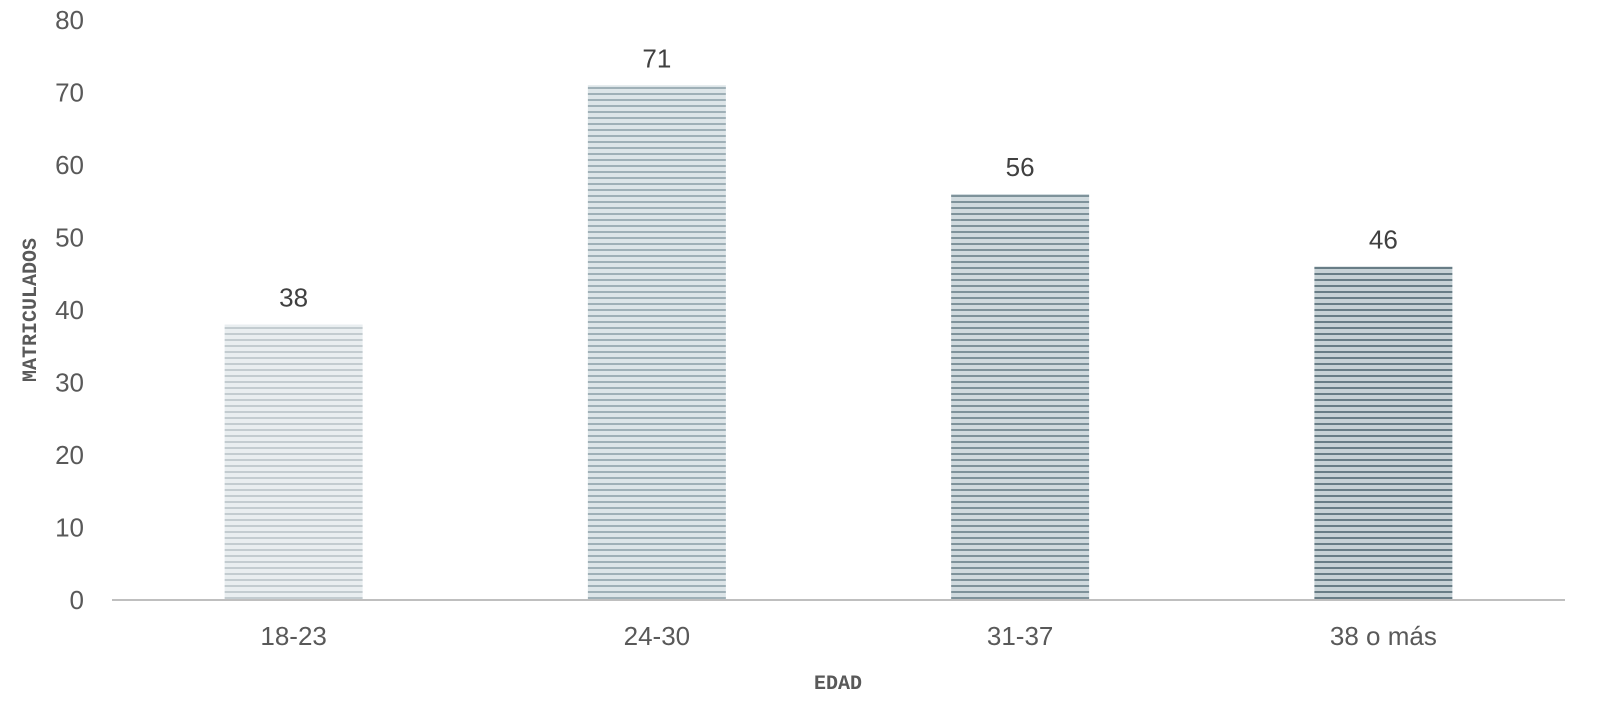 This screenshot has width=1604, height=707. I want to click on x-tick-label: 31-37, so click(1020, 636).